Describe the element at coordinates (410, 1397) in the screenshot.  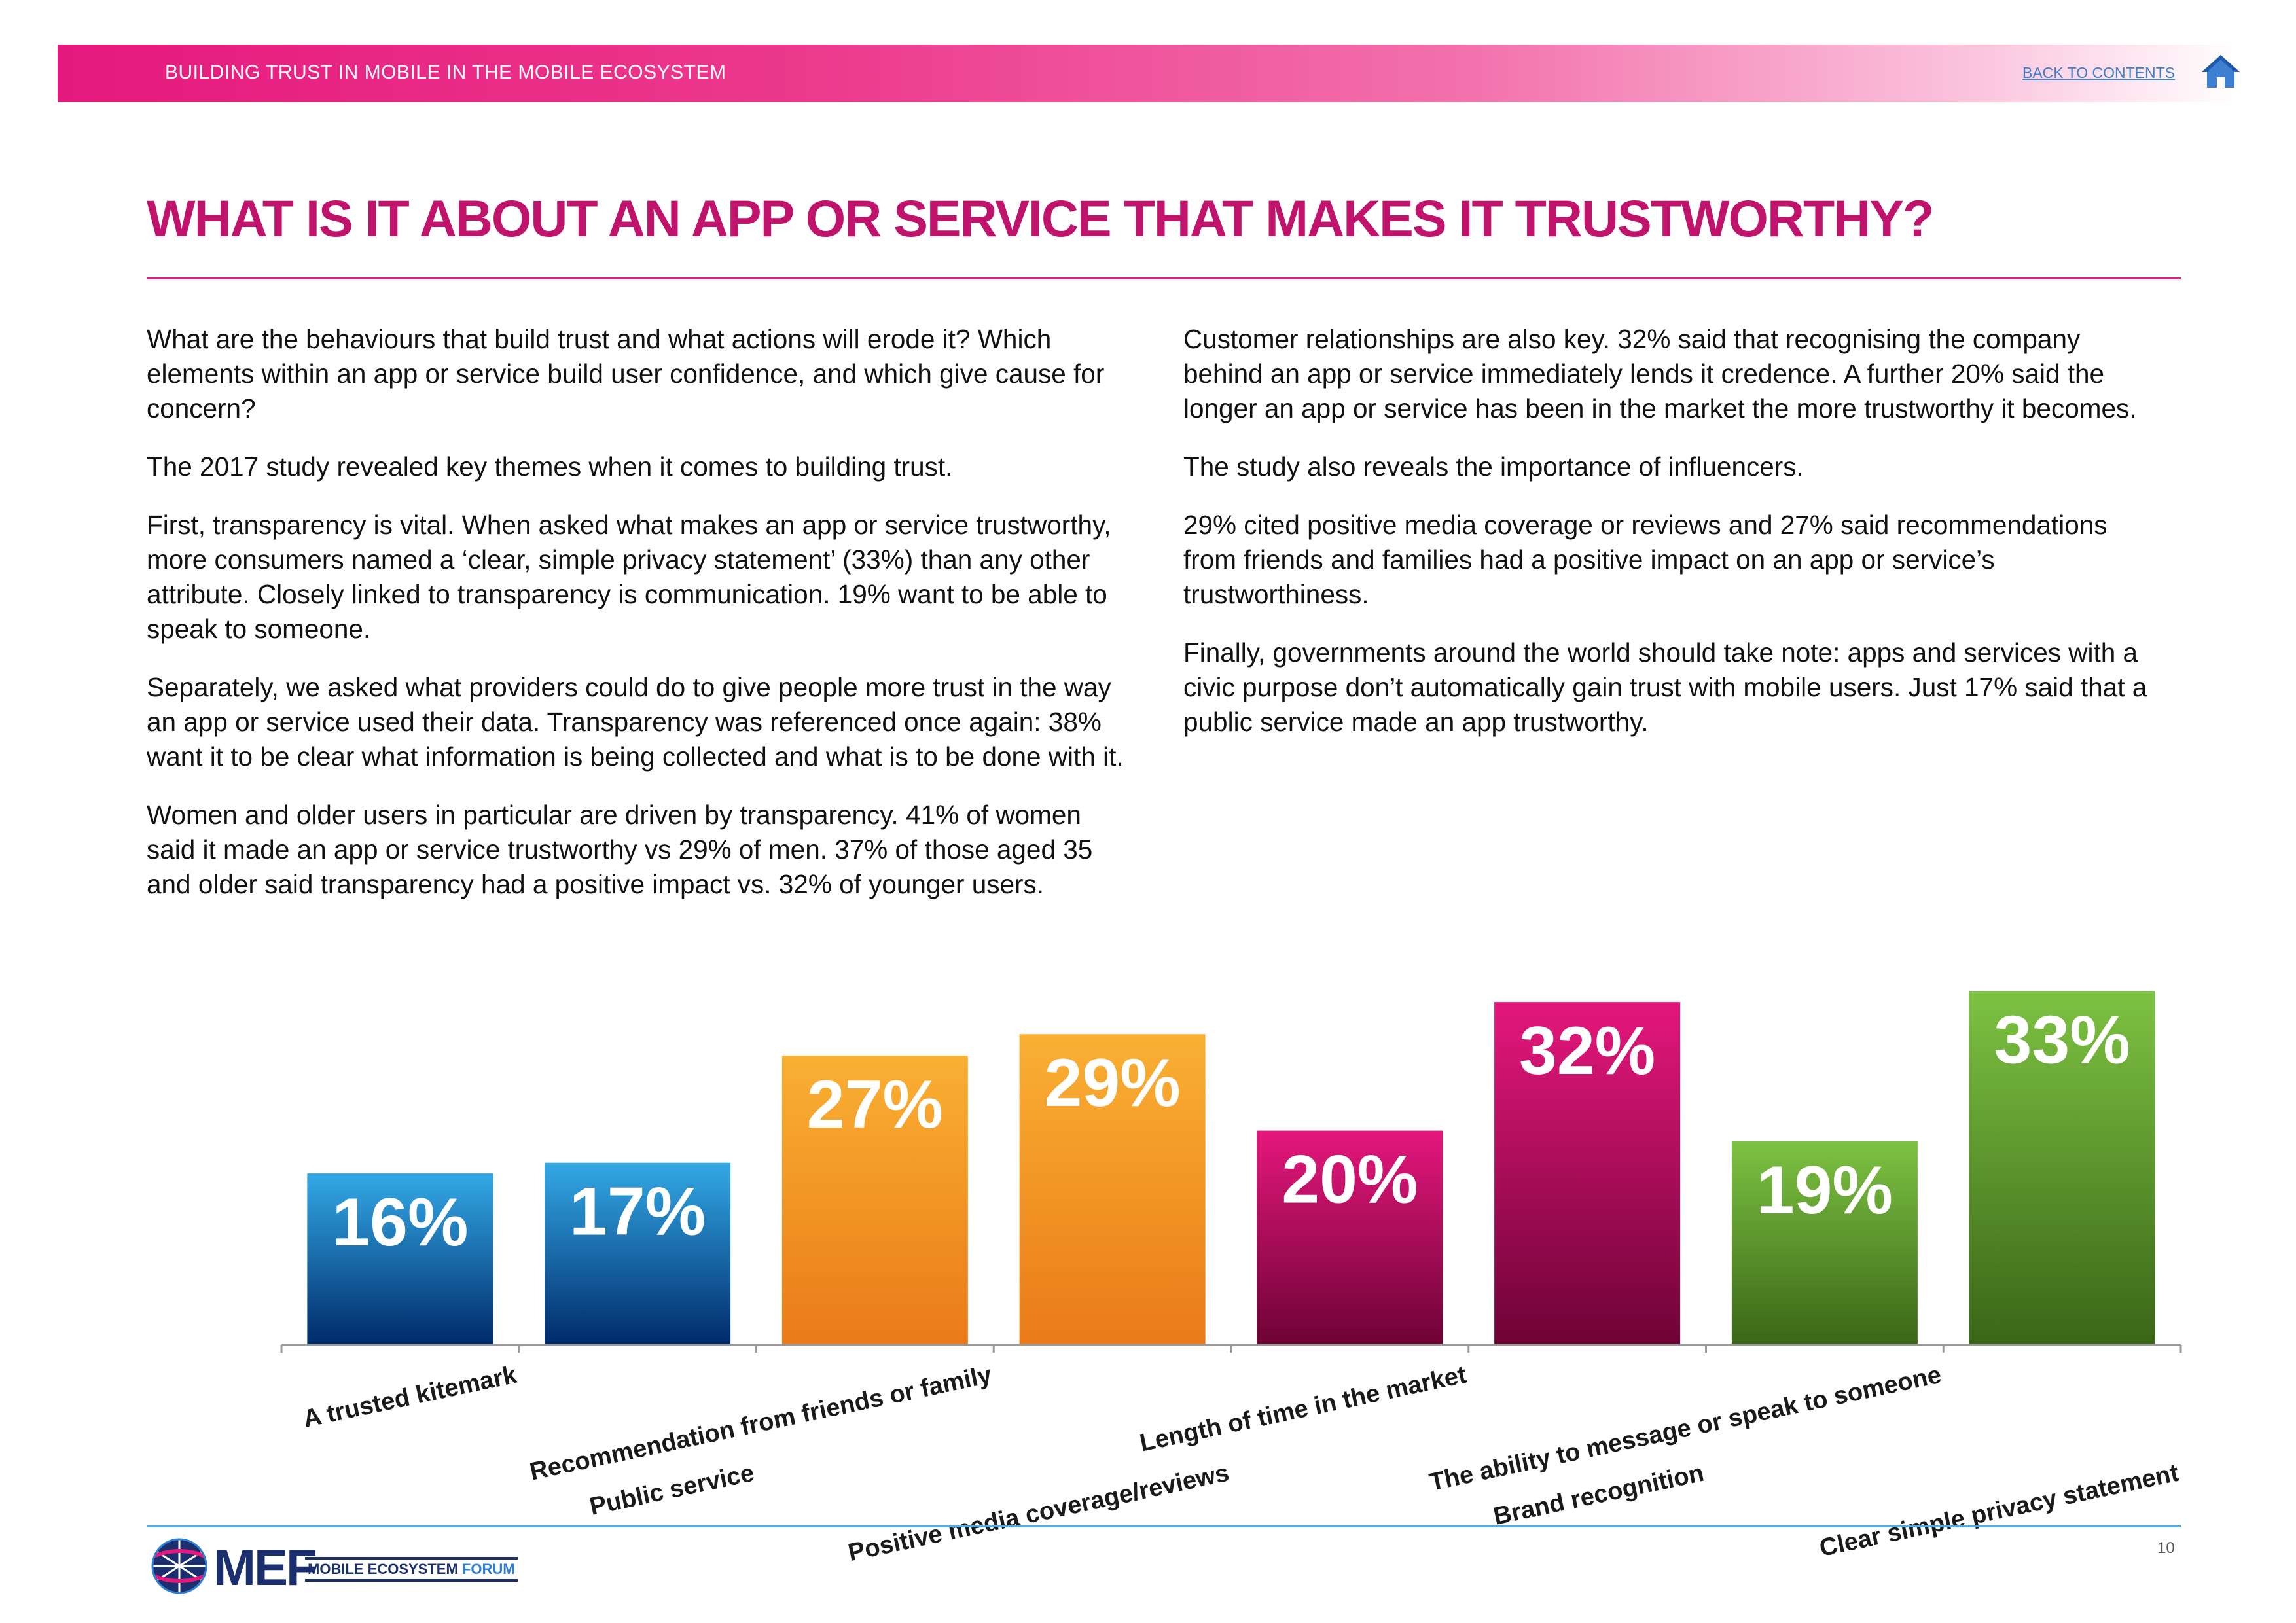
I see `category-label: A trusted kitemark` at that location.